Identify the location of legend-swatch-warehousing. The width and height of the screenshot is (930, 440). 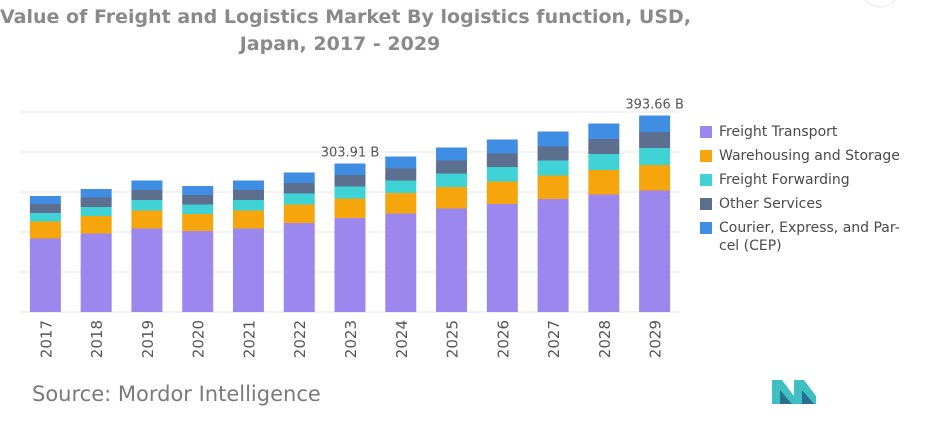
(706, 156).